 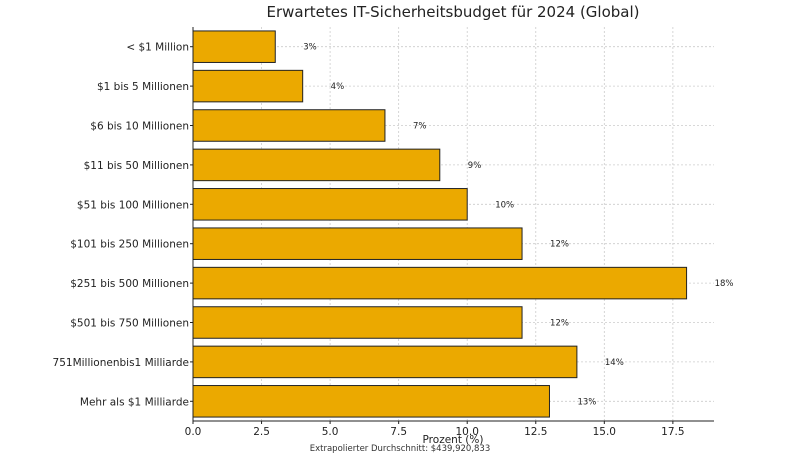 I want to click on category-label: $11 bis 50 Millionen, so click(x=136, y=166).